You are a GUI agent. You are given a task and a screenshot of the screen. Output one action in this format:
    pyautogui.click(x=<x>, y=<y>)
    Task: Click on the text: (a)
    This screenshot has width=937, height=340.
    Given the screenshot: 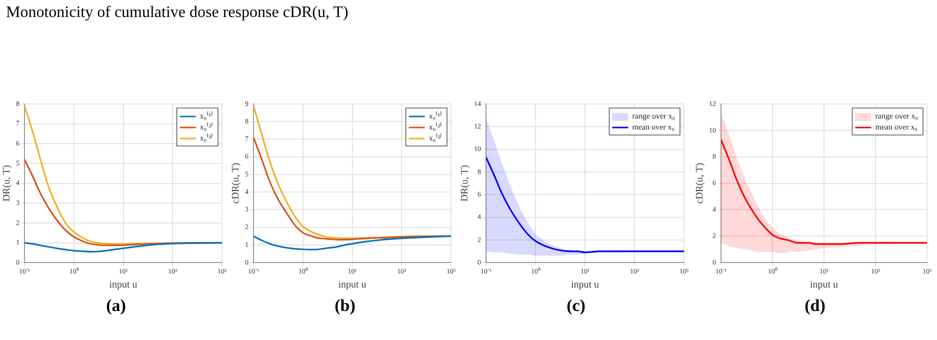 What is the action you would take?
    pyautogui.click(x=116, y=306)
    